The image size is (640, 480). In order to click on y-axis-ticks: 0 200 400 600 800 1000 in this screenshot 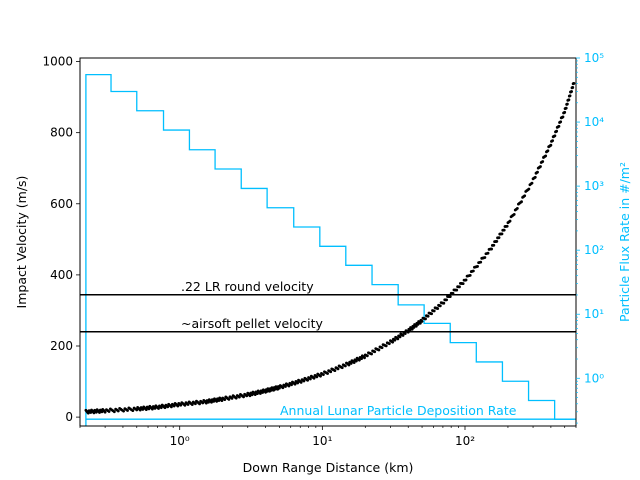, I will do `click(61, 239)`.